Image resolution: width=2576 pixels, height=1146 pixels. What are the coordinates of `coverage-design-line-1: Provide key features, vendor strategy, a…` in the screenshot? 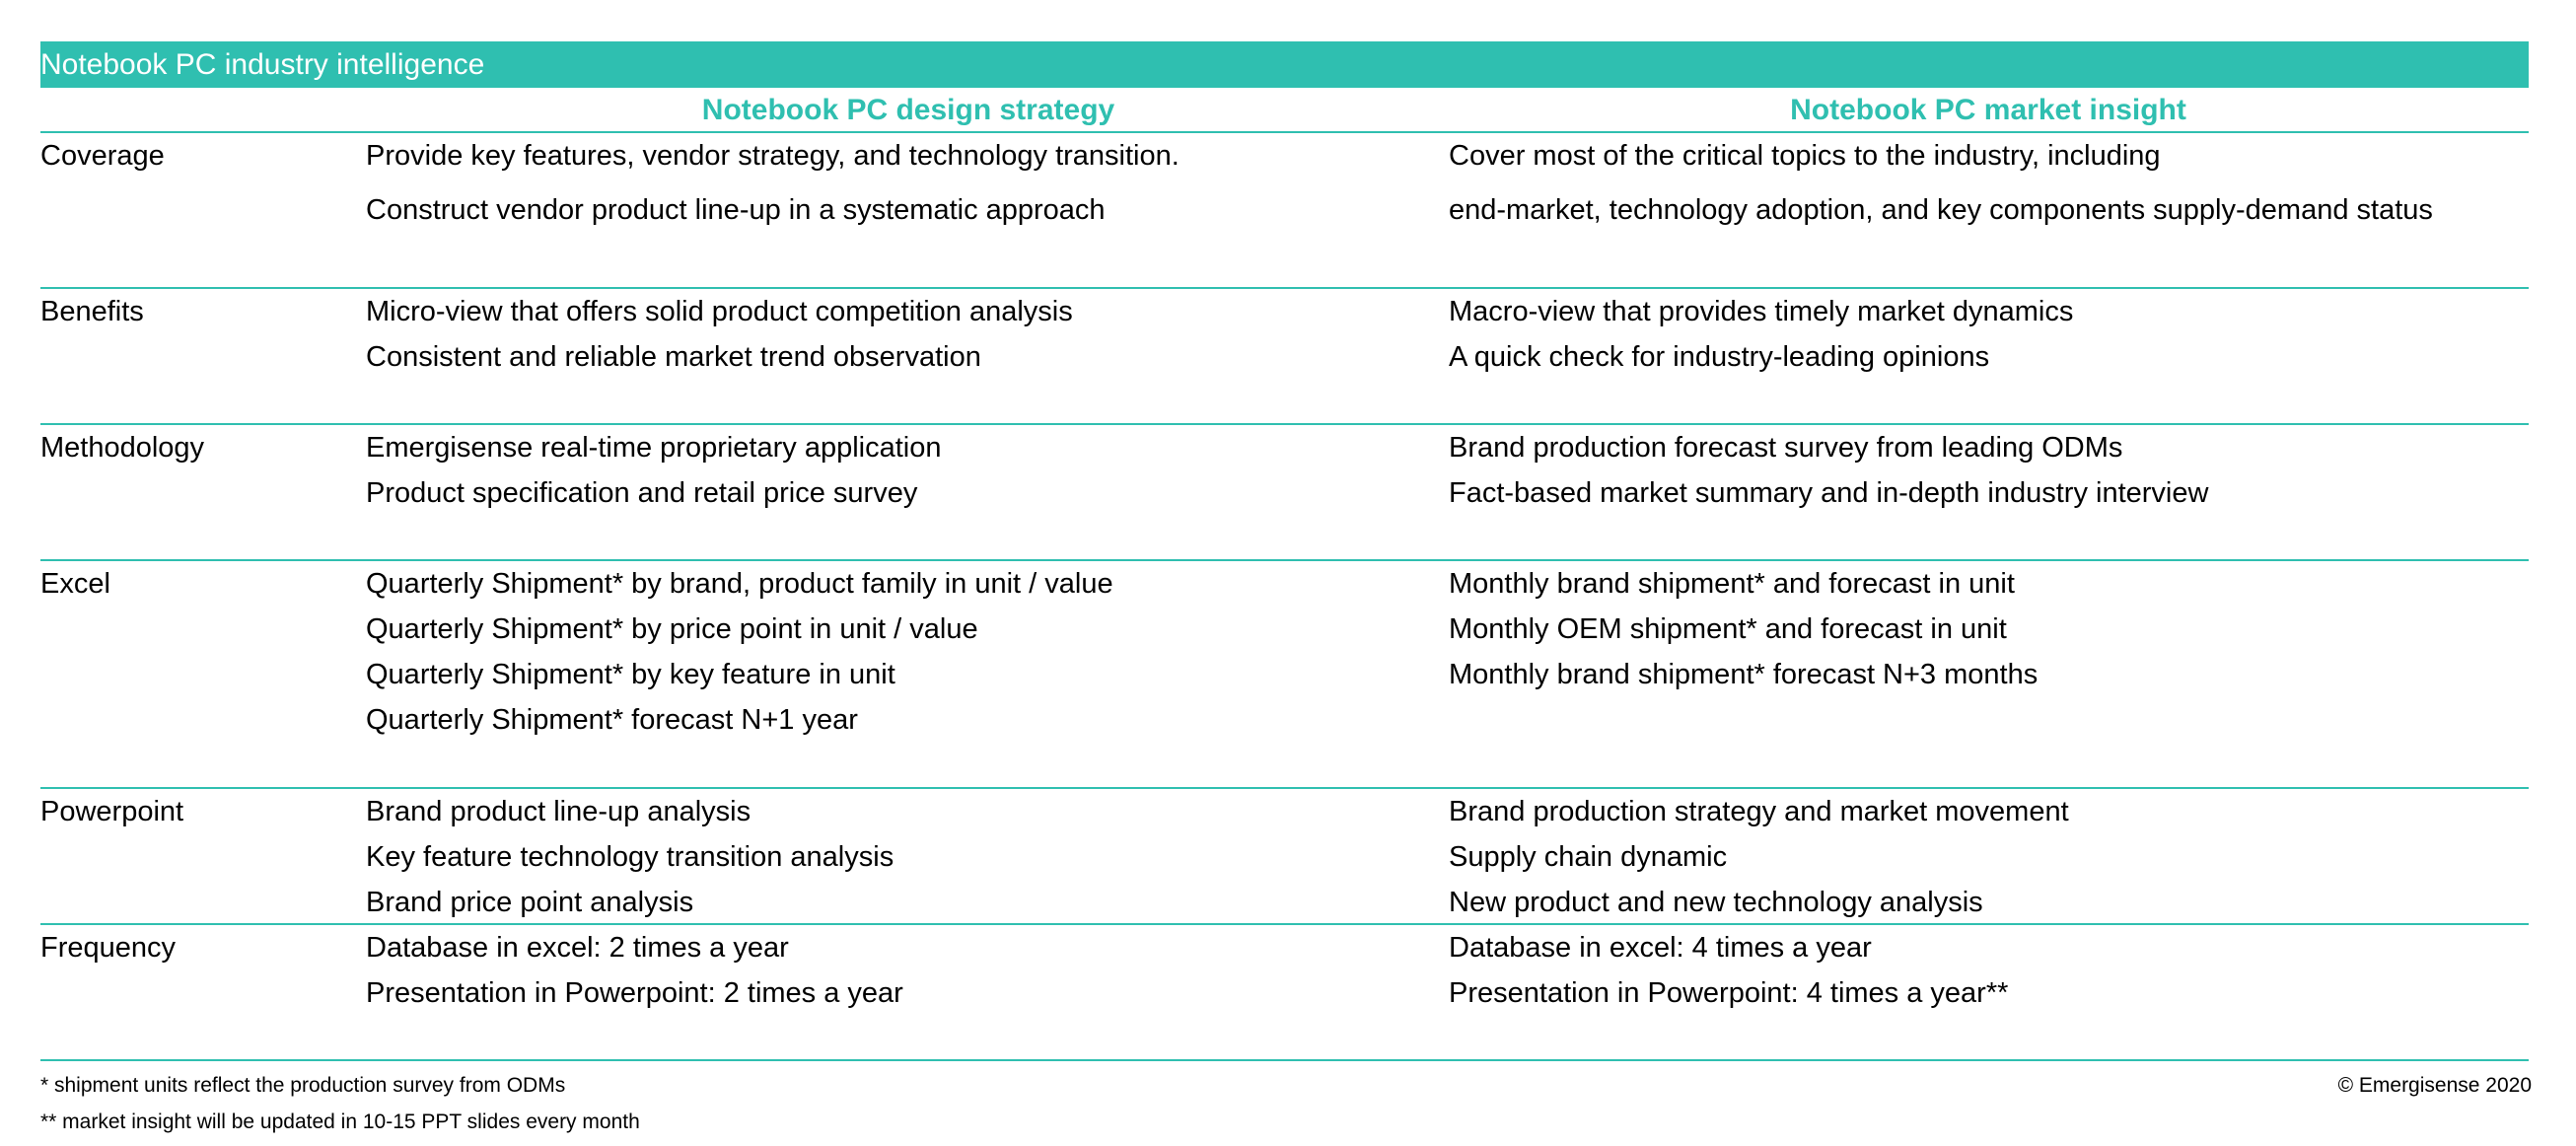 It's located at (773, 156).